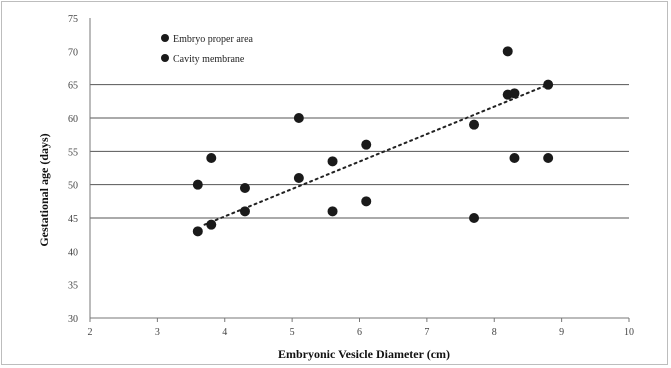 Image resolution: width=671 pixels, height=368 pixels. What do you see at coordinates (157, 332) in the screenshot?
I see `x-tick-label: 3` at bounding box center [157, 332].